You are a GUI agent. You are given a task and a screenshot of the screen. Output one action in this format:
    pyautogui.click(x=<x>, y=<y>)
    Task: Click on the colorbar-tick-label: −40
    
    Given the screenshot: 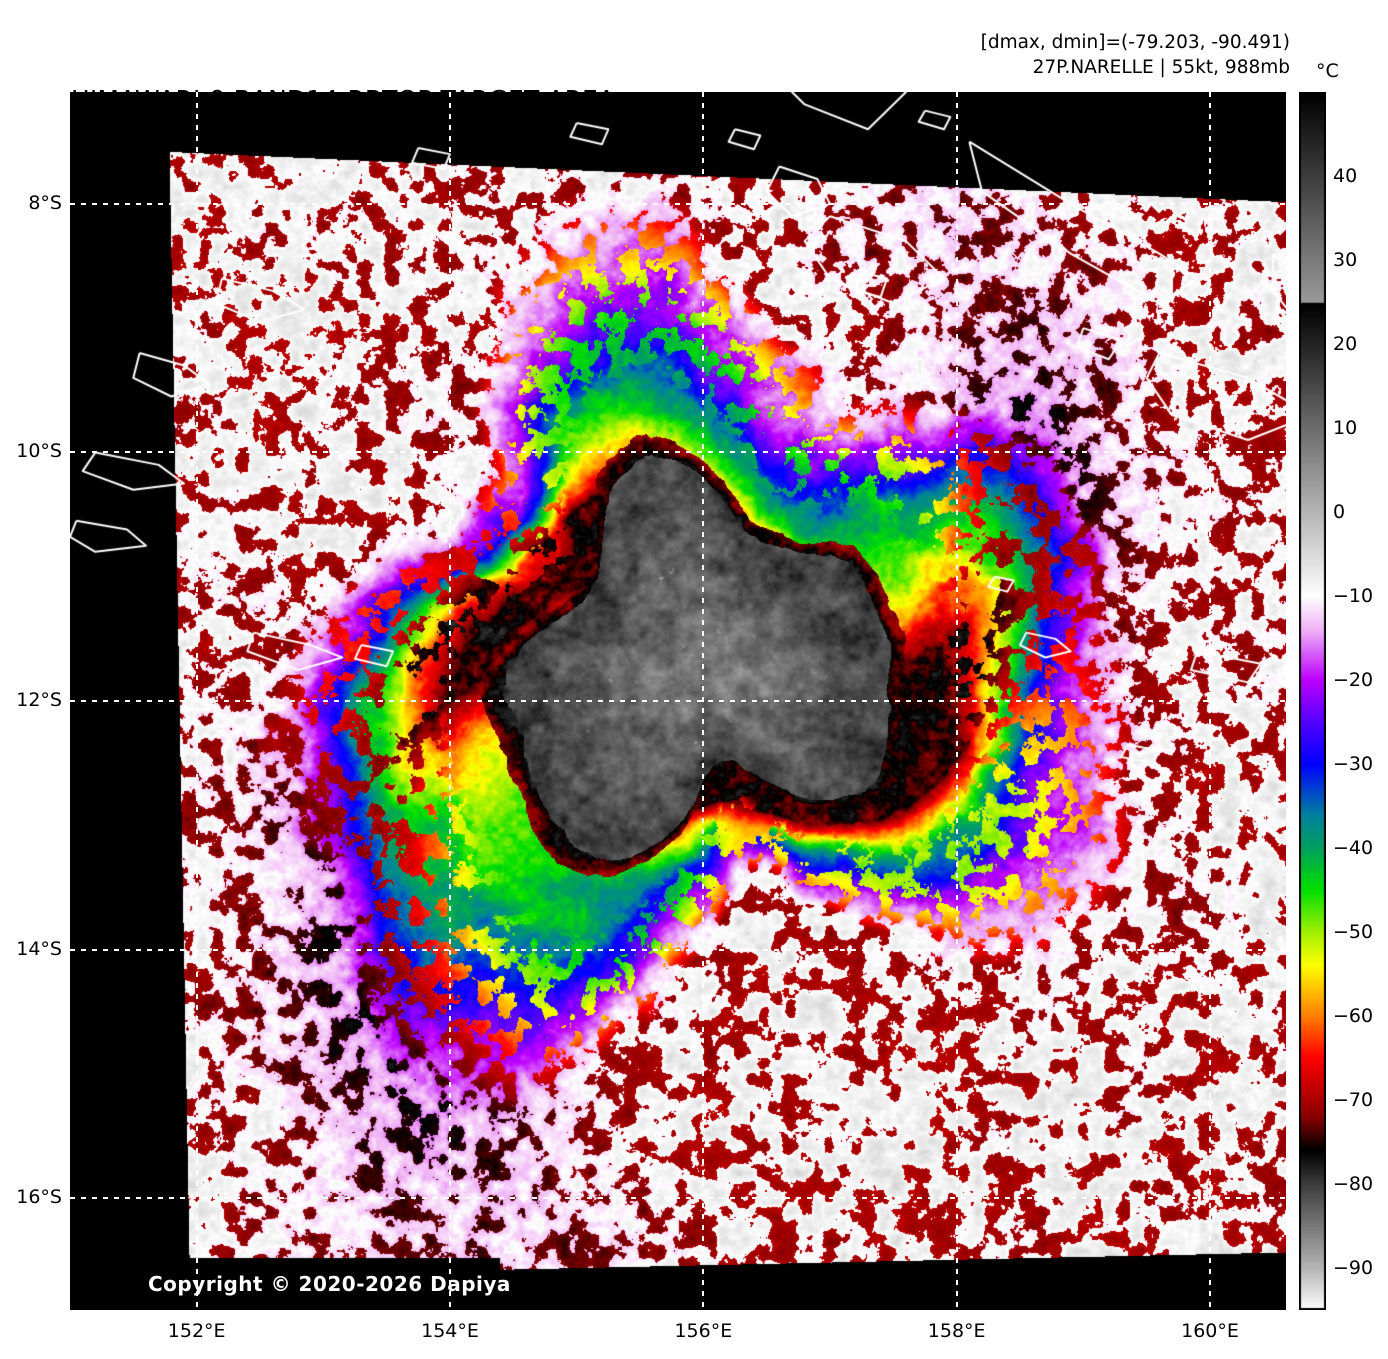 What is the action you would take?
    pyautogui.click(x=1353, y=848)
    